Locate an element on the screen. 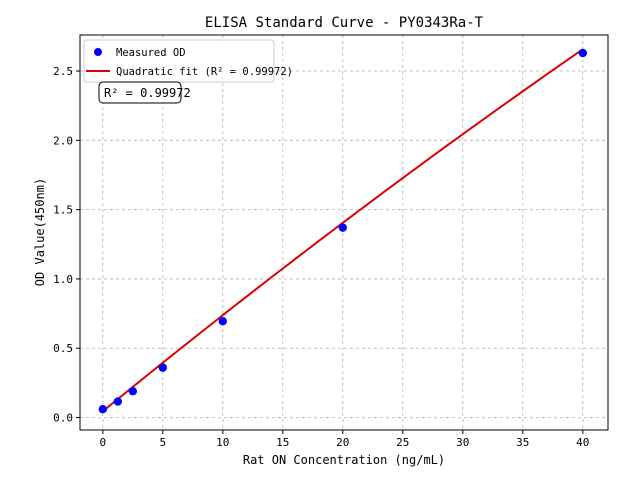 This screenshot has height=480, width=640. x-tick-label: 30 is located at coordinates (462, 442).